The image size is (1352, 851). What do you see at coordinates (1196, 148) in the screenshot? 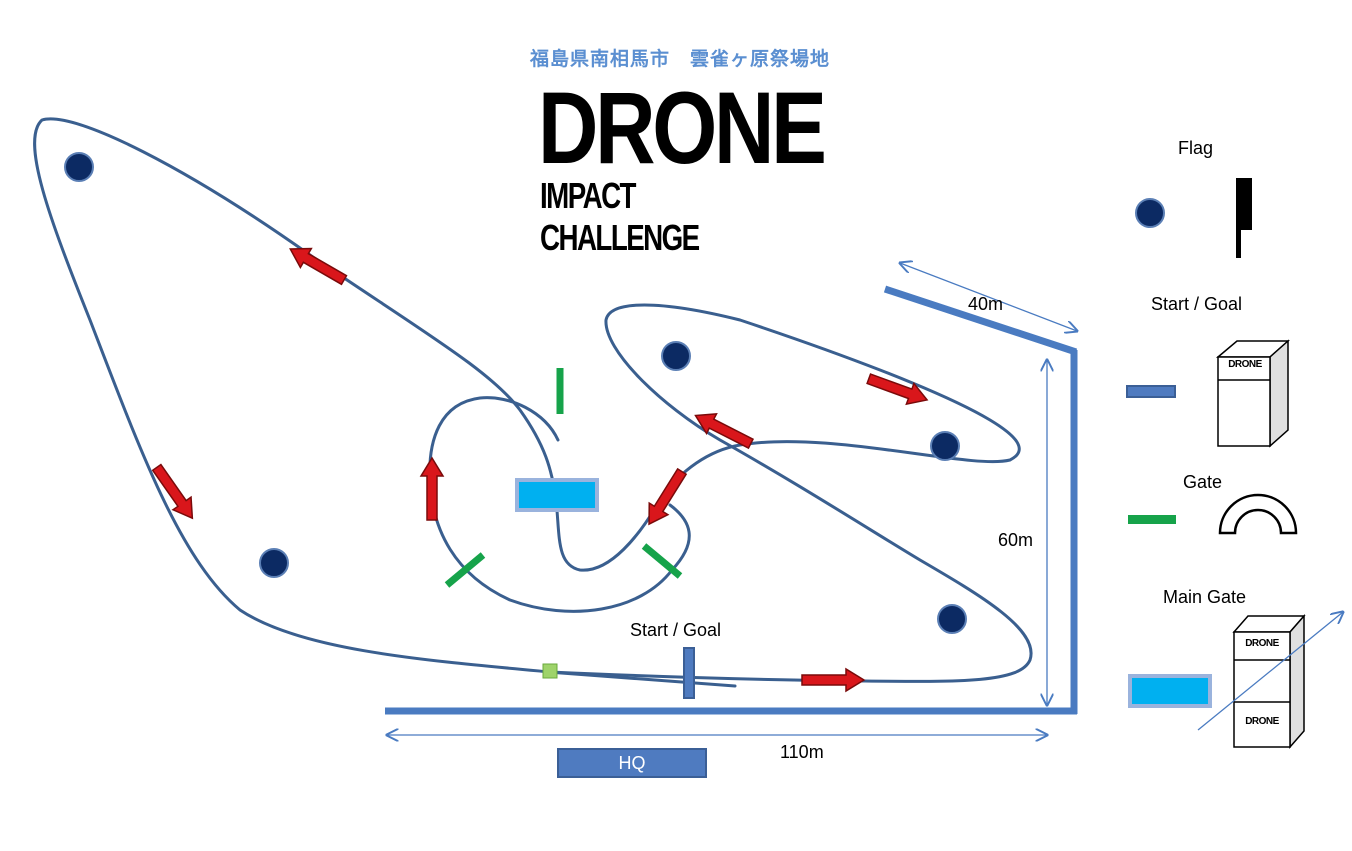
I see `legend-flag-label: Flag` at bounding box center [1196, 148].